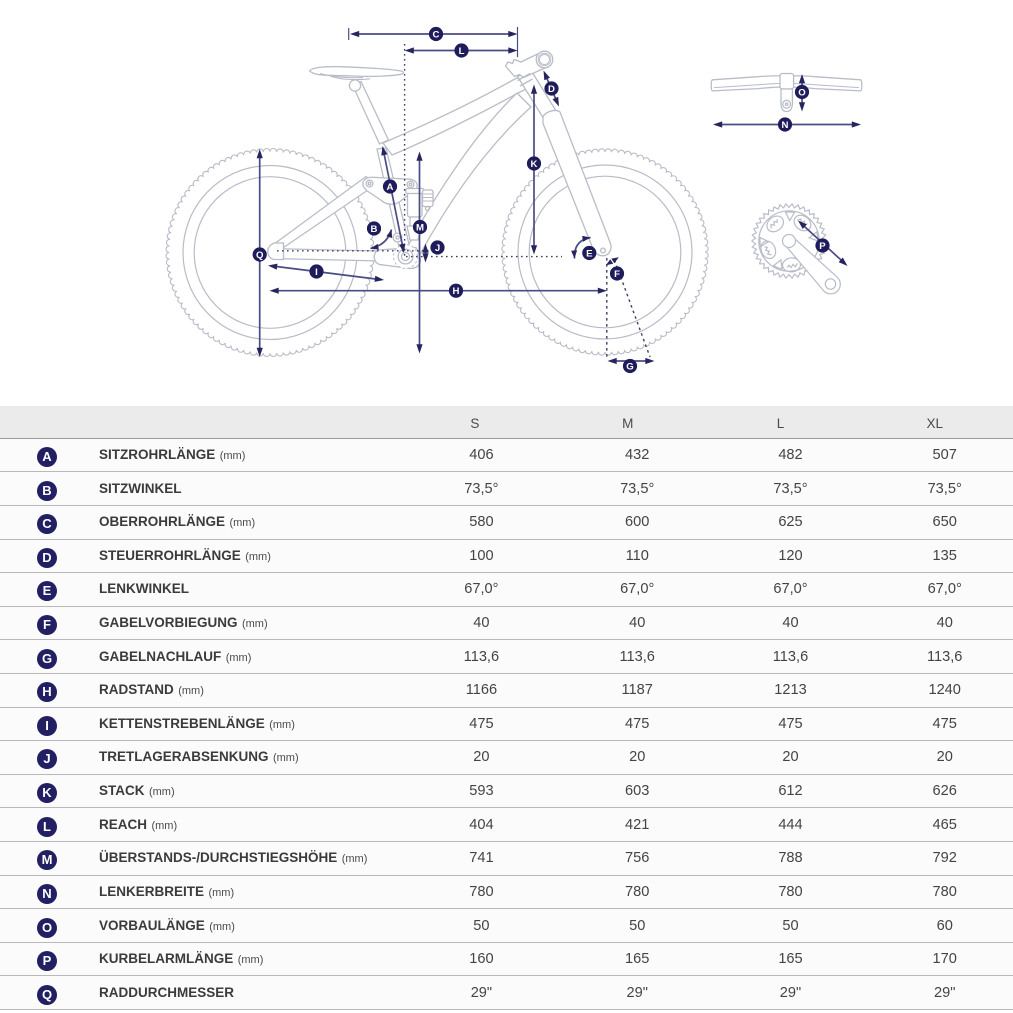 This screenshot has width=1013, height=1013. I want to click on svg-text: G, so click(629, 366).